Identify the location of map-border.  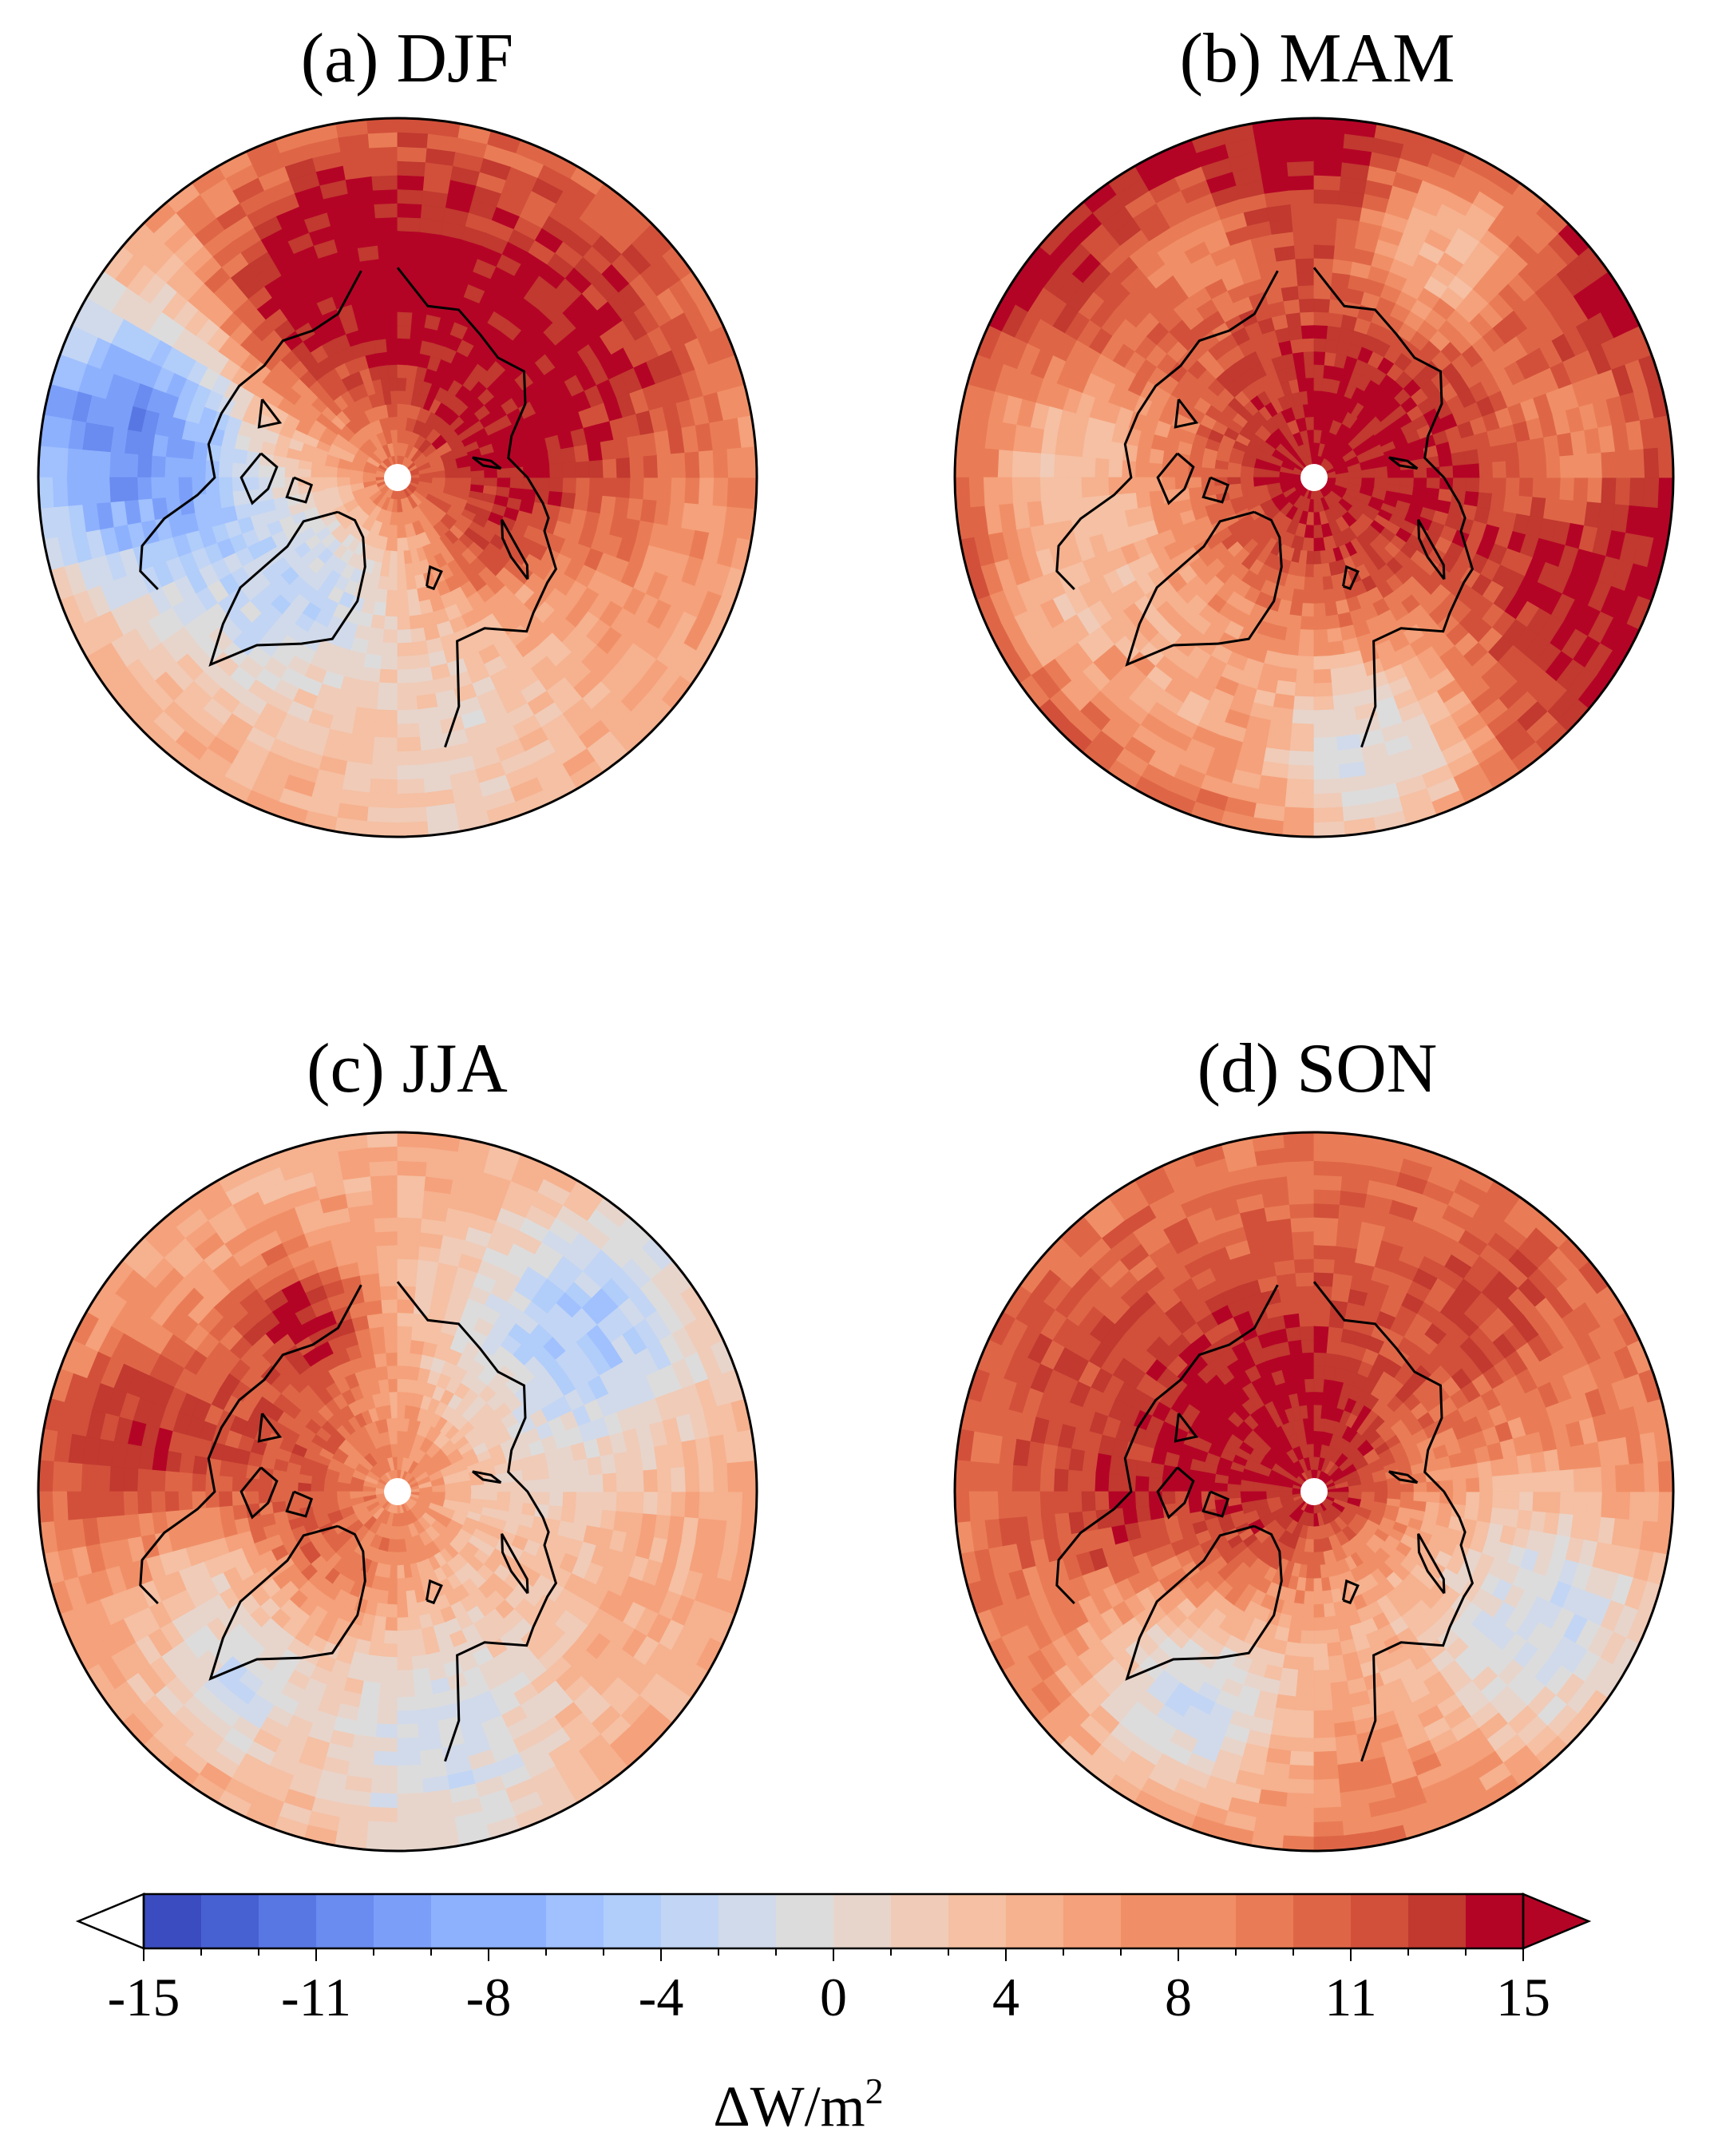
(398, 477).